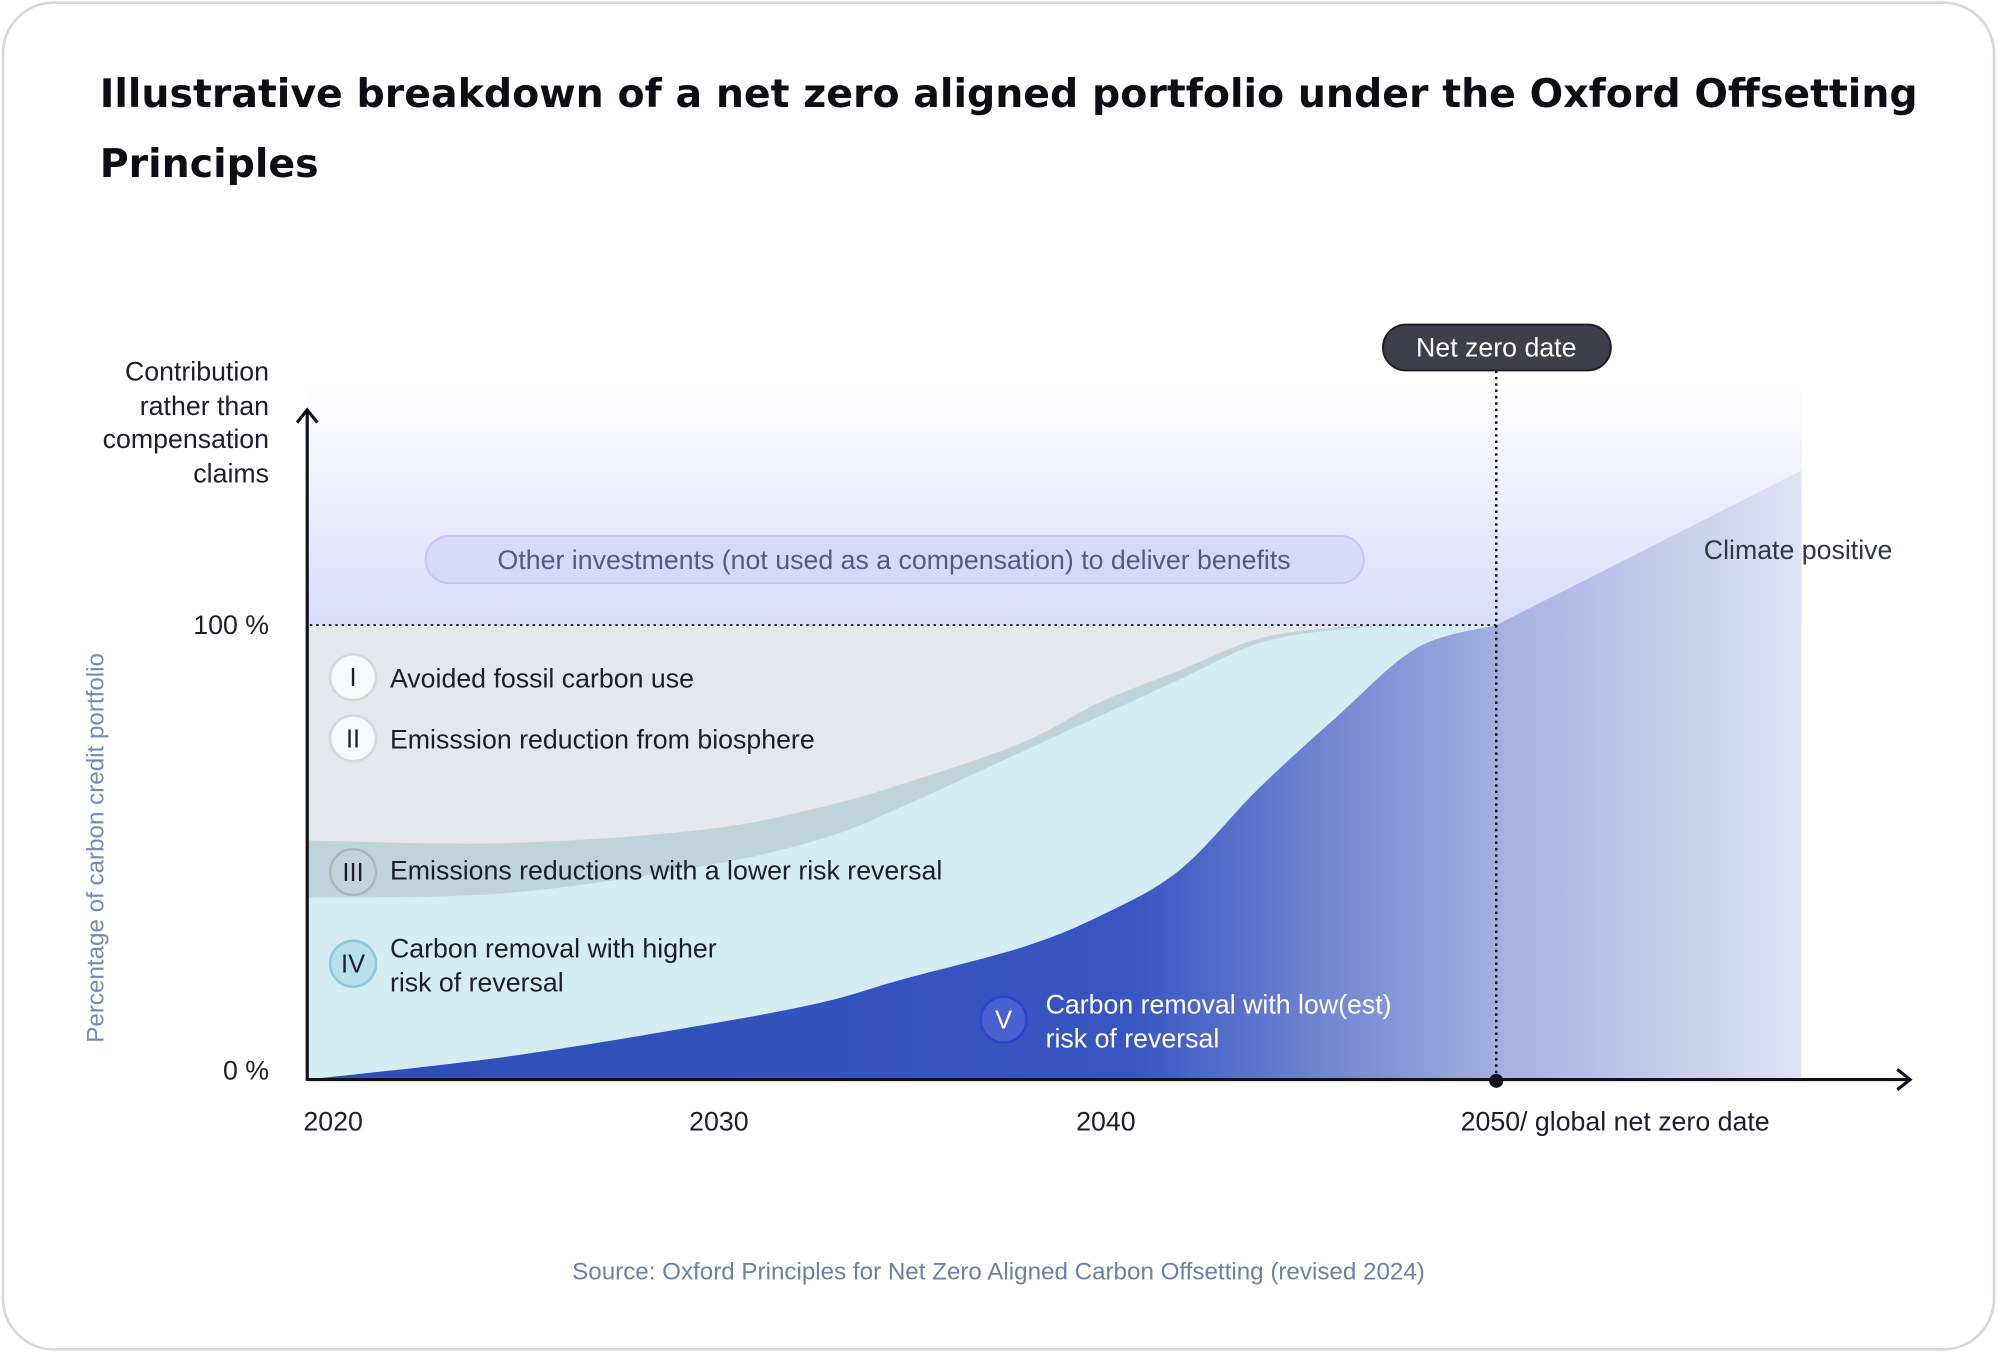 The width and height of the screenshot is (1997, 1352). I want to click on legend-item-II: II Emisssion reduction from biosphere, so click(571, 738).